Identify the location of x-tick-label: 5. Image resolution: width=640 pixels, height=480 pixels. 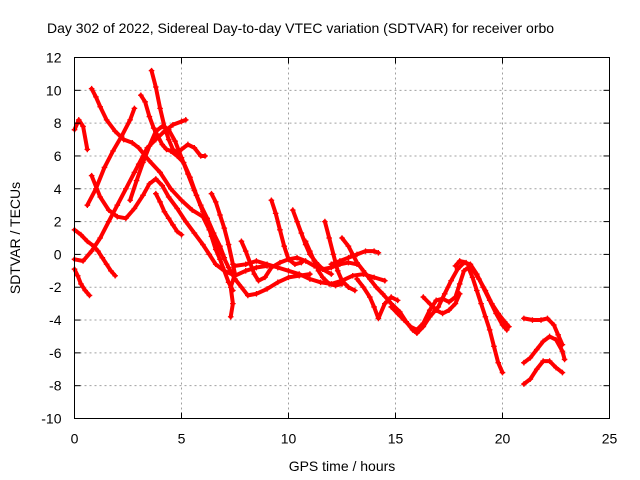
(182, 439).